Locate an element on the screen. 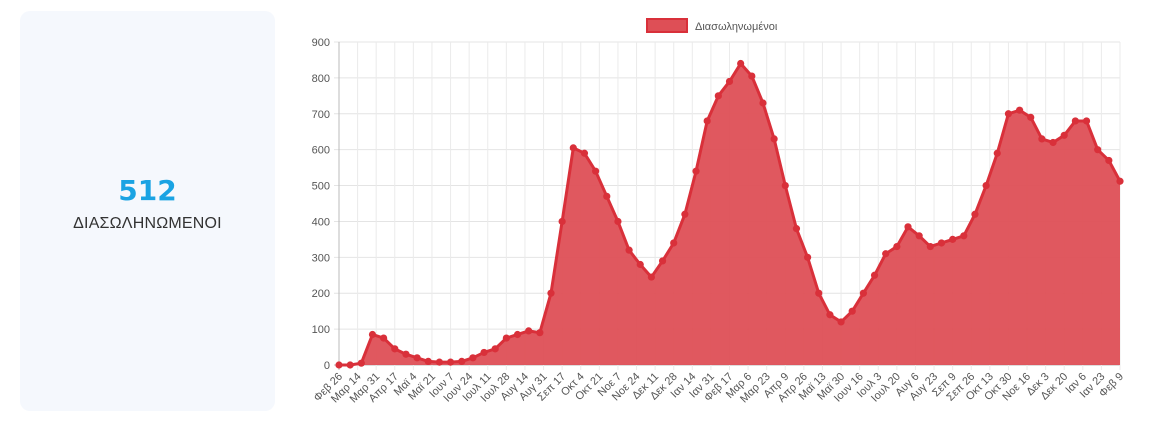 Image resolution: width=1169 pixels, height=446 pixels. legend-label: Διασωληνωμένοι is located at coordinates (736, 27).